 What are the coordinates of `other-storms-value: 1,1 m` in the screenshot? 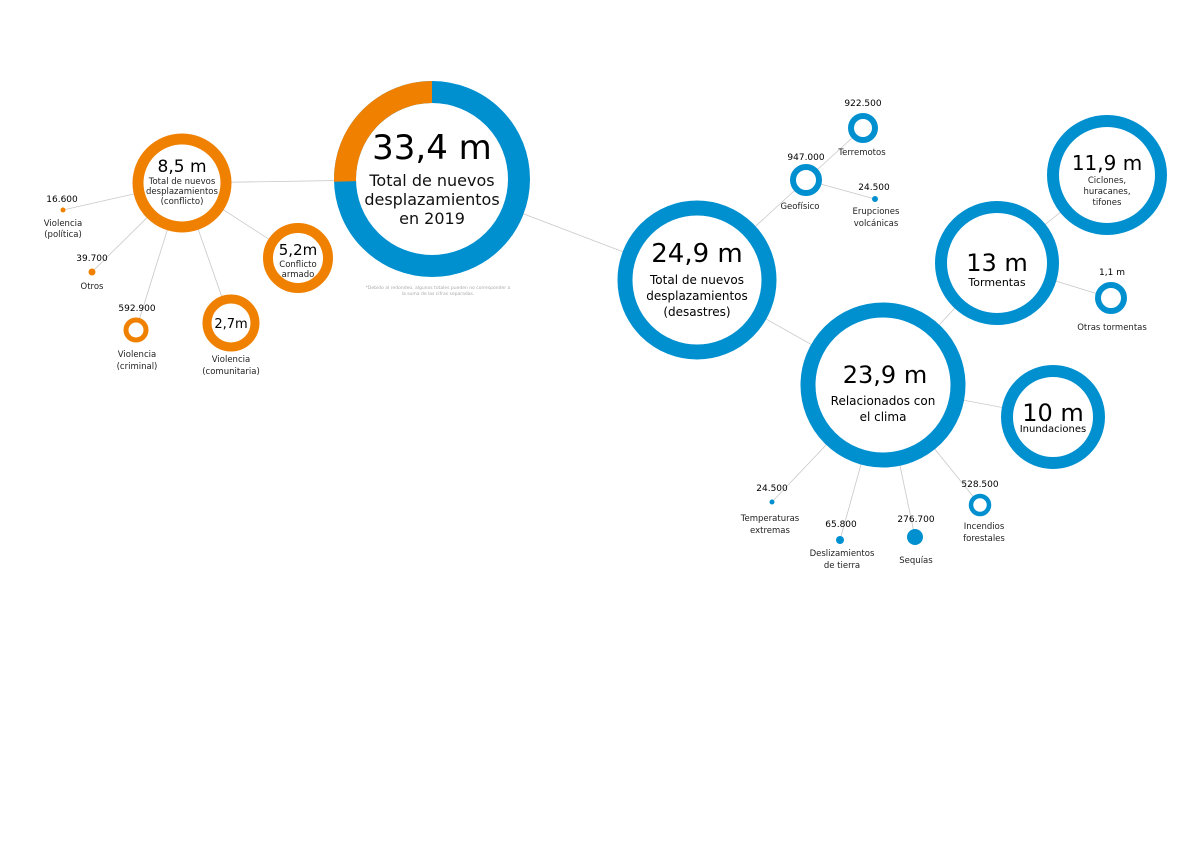 It's located at (1112, 273).